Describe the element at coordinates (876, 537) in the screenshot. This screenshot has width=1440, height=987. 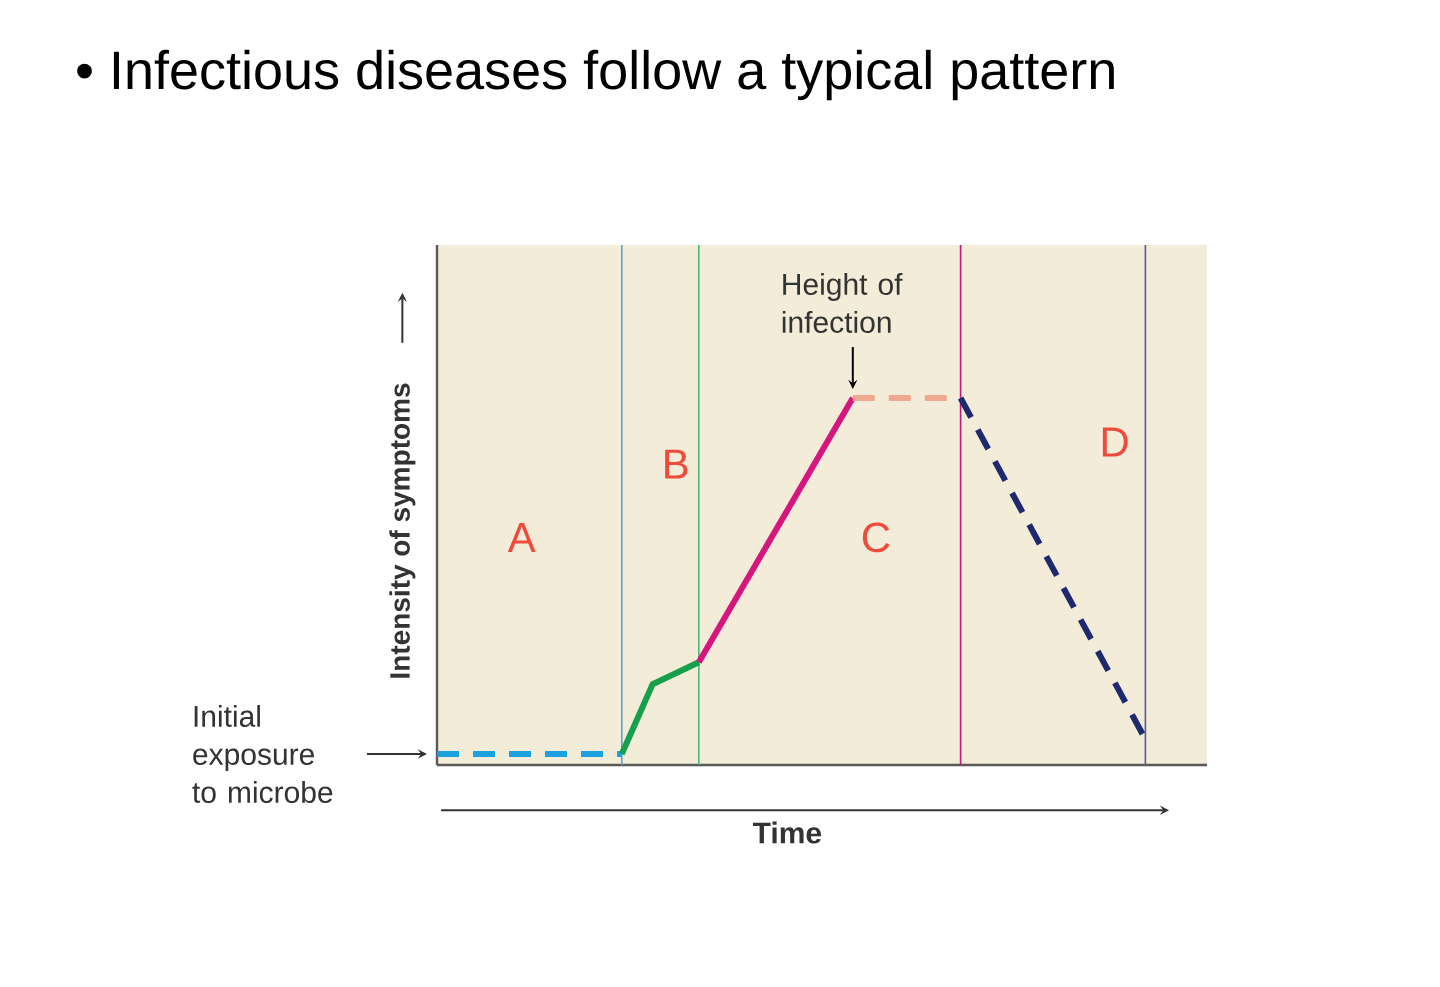
I see `annotation: C` at that location.